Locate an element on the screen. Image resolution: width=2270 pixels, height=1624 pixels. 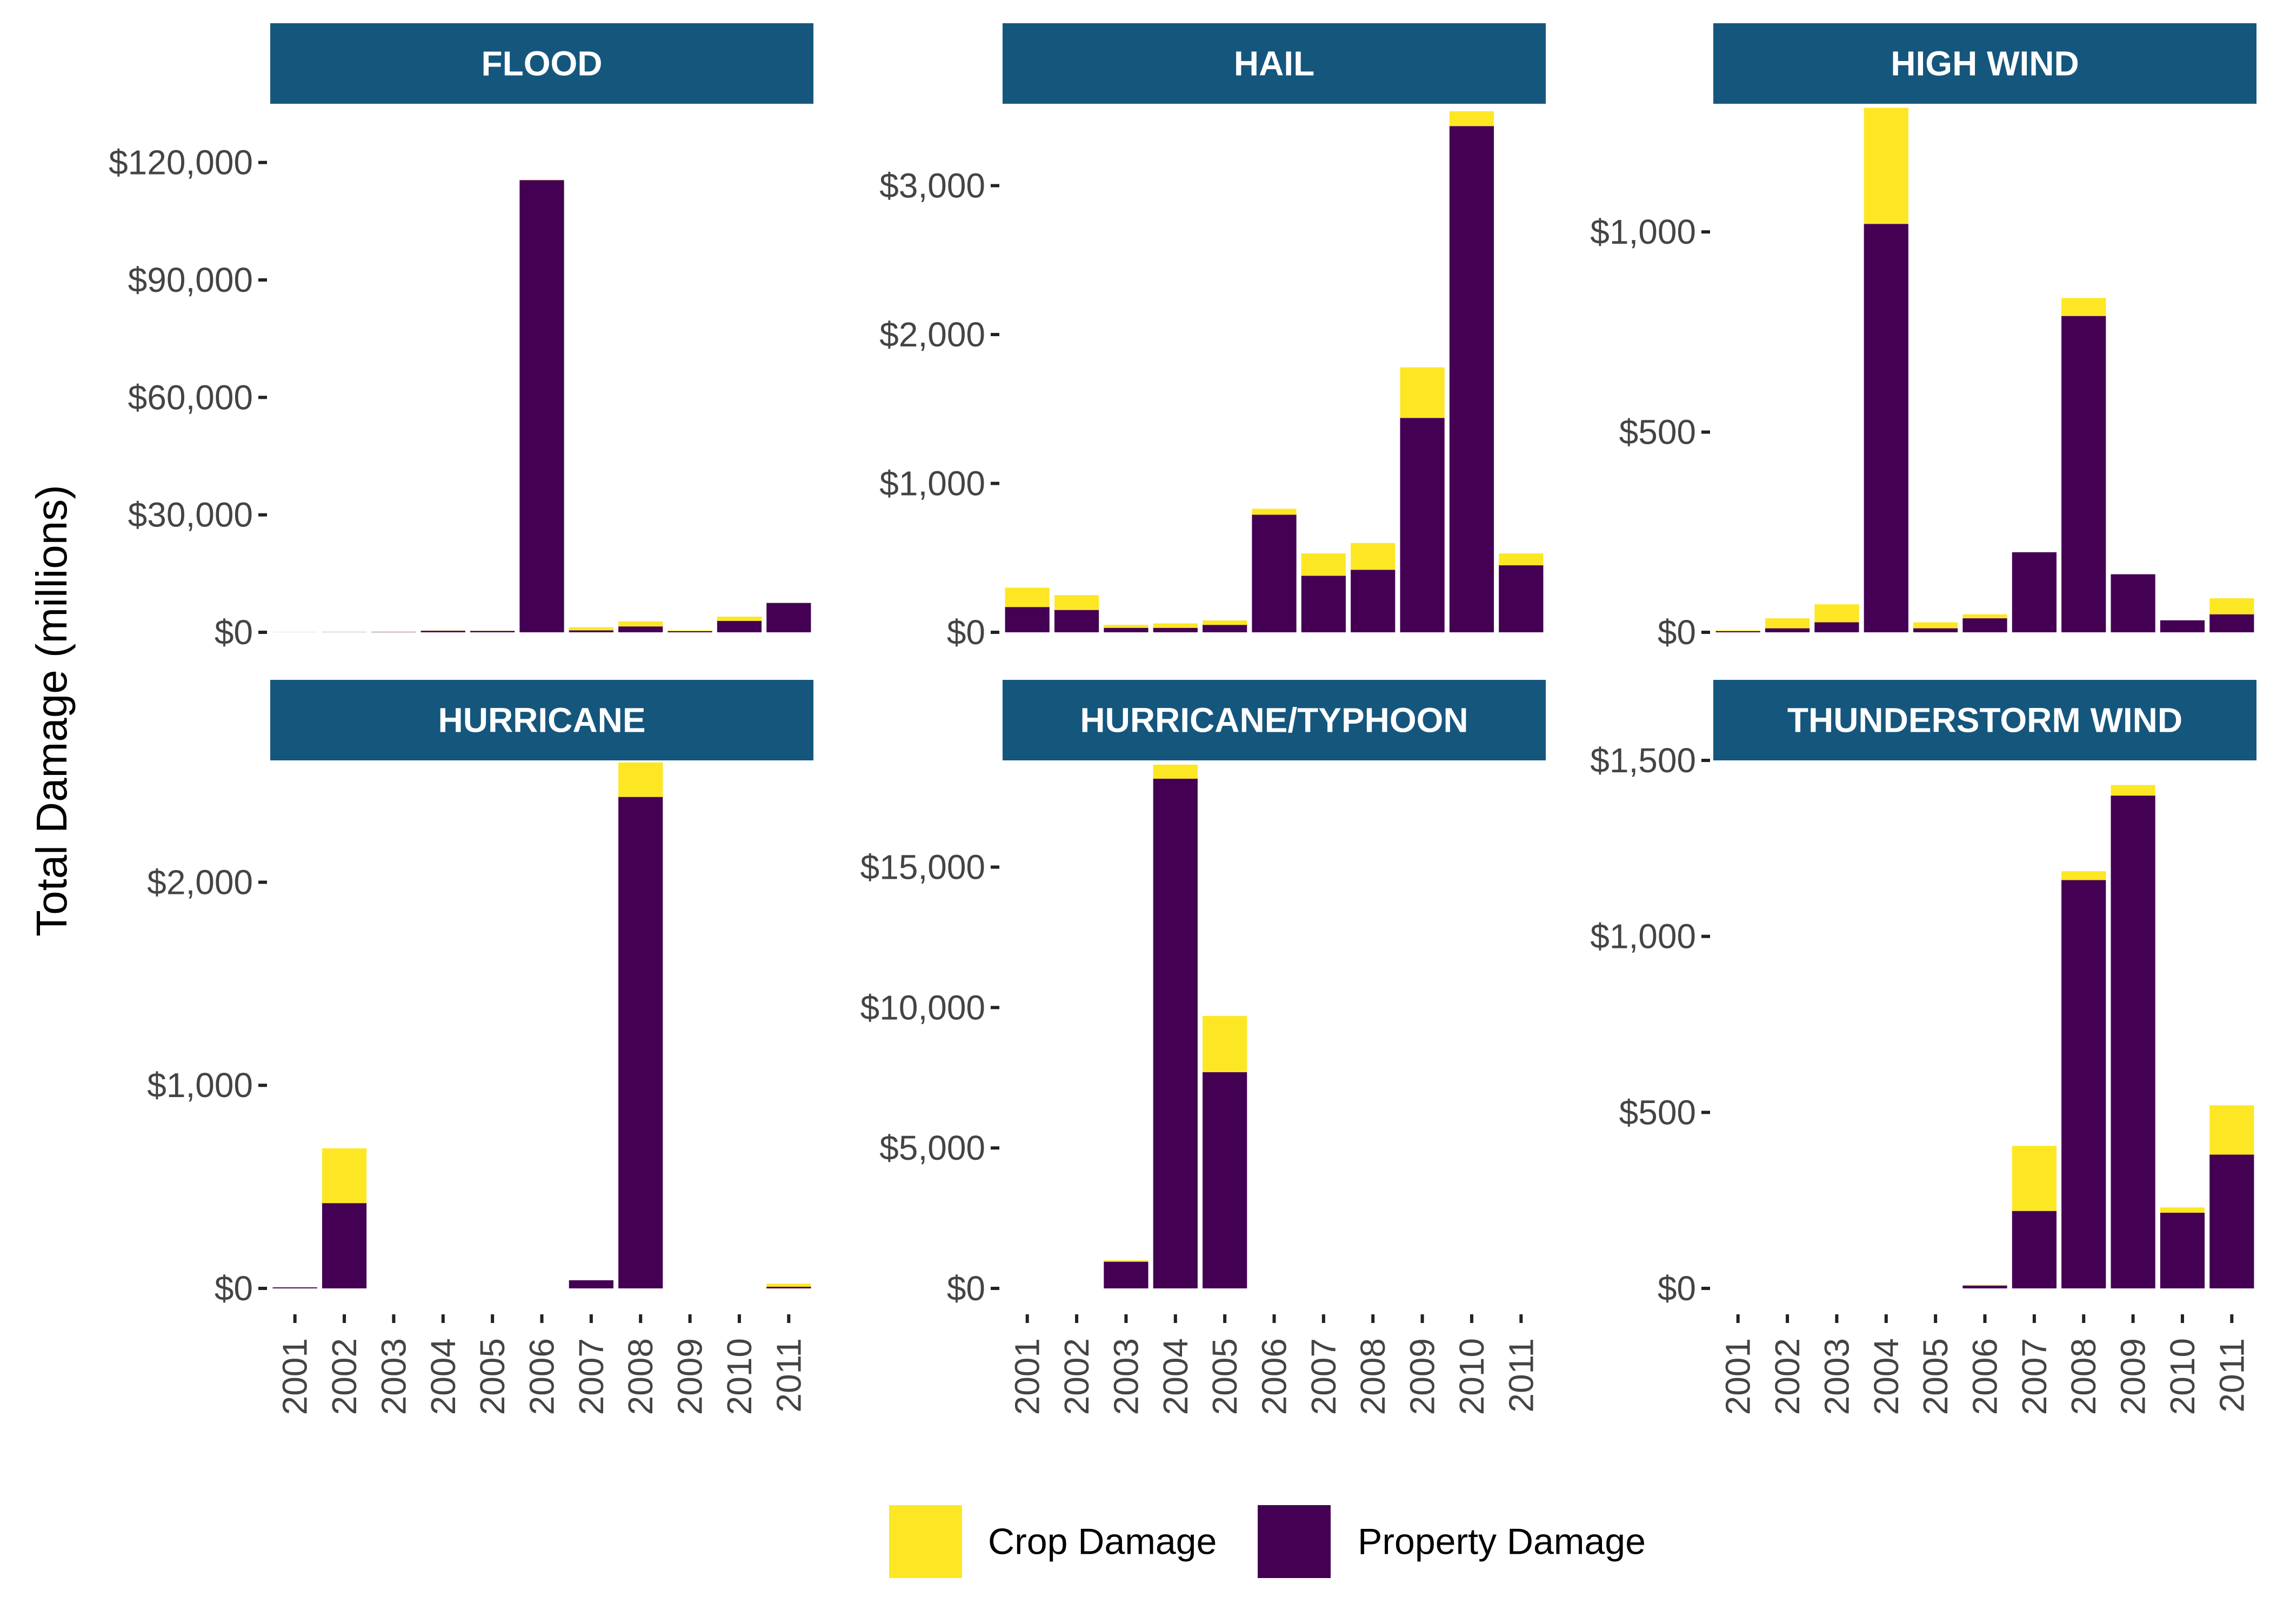
panel-title-high-wind: HIGH WIND is located at coordinates (1985, 63).